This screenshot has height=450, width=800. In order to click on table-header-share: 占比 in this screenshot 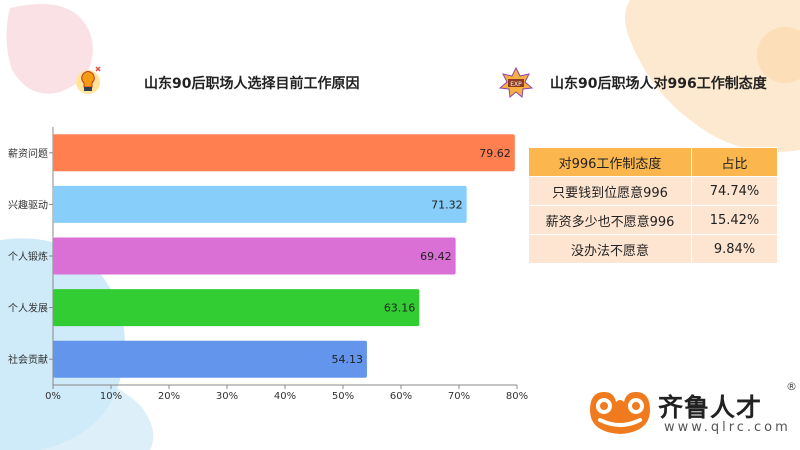, I will do `click(734, 162)`.